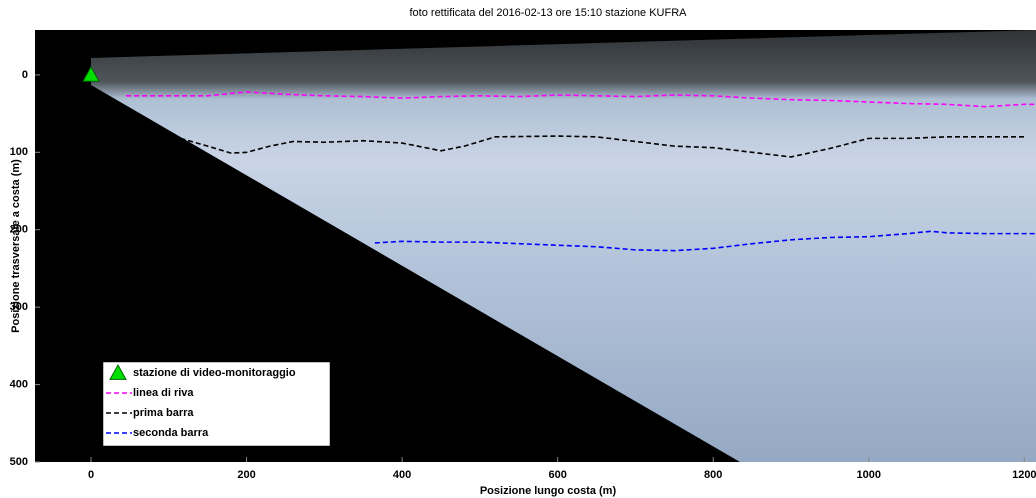  What do you see at coordinates (16, 246) in the screenshot?
I see `y-axis-label: Posizione trasversale a costa (m)` at bounding box center [16, 246].